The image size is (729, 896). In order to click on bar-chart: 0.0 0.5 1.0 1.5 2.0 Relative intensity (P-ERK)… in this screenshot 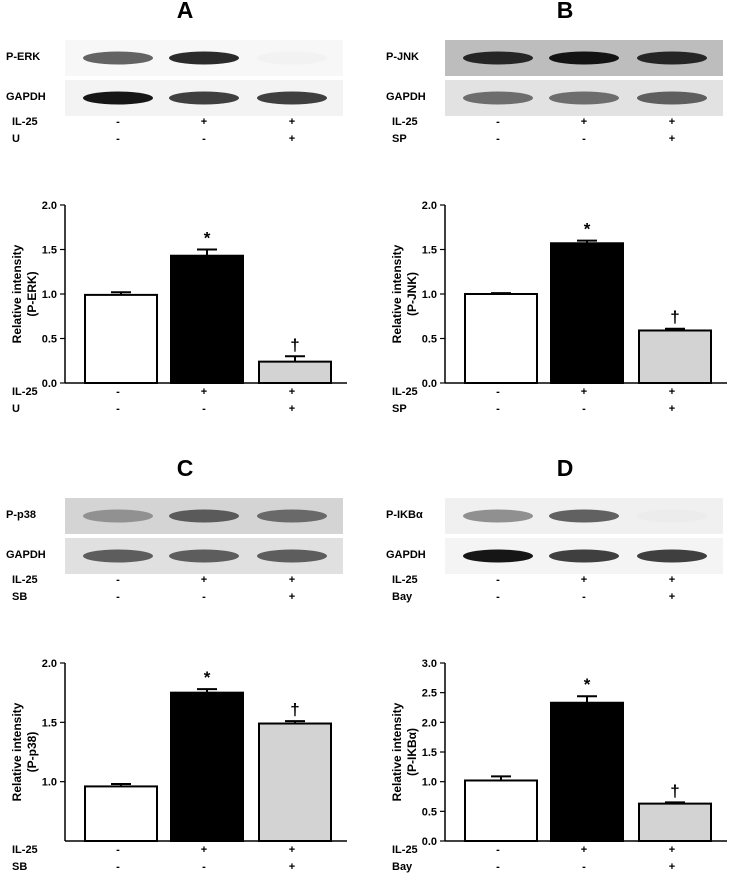, I will do `click(178, 295)`.